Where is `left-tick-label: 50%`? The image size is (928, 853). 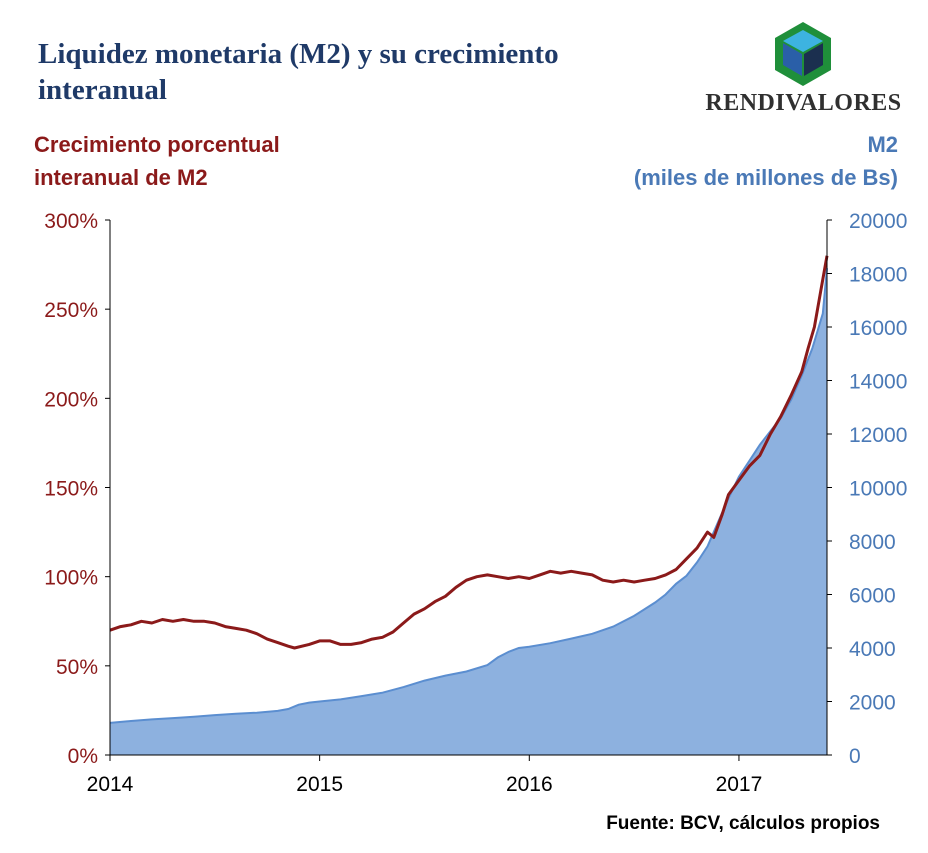 left-tick-label: 50% is located at coordinates (77, 667).